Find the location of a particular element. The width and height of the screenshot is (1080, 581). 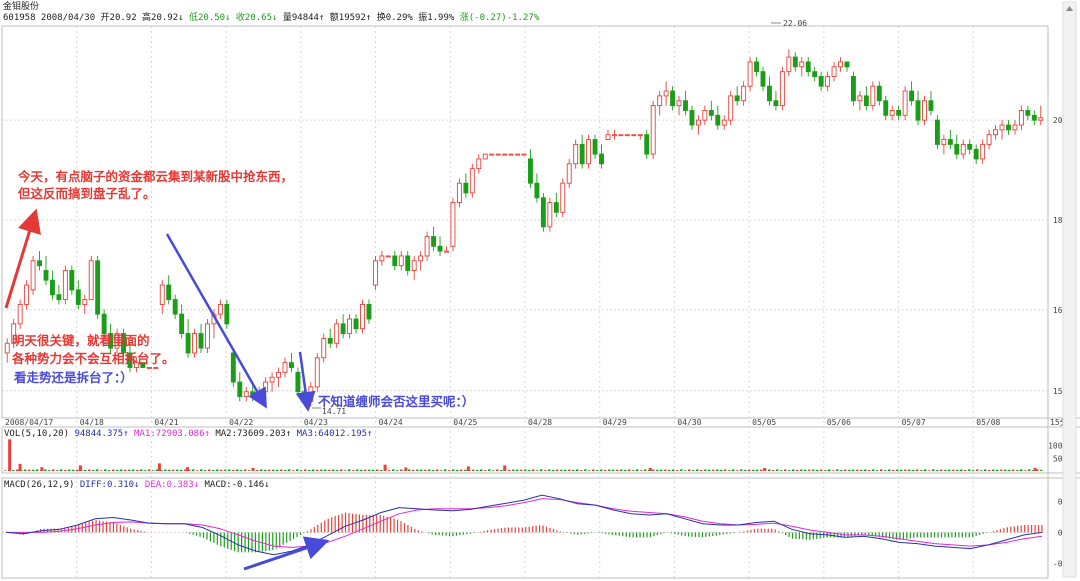

date-tick-label: 04/29 is located at coordinates (615, 422).